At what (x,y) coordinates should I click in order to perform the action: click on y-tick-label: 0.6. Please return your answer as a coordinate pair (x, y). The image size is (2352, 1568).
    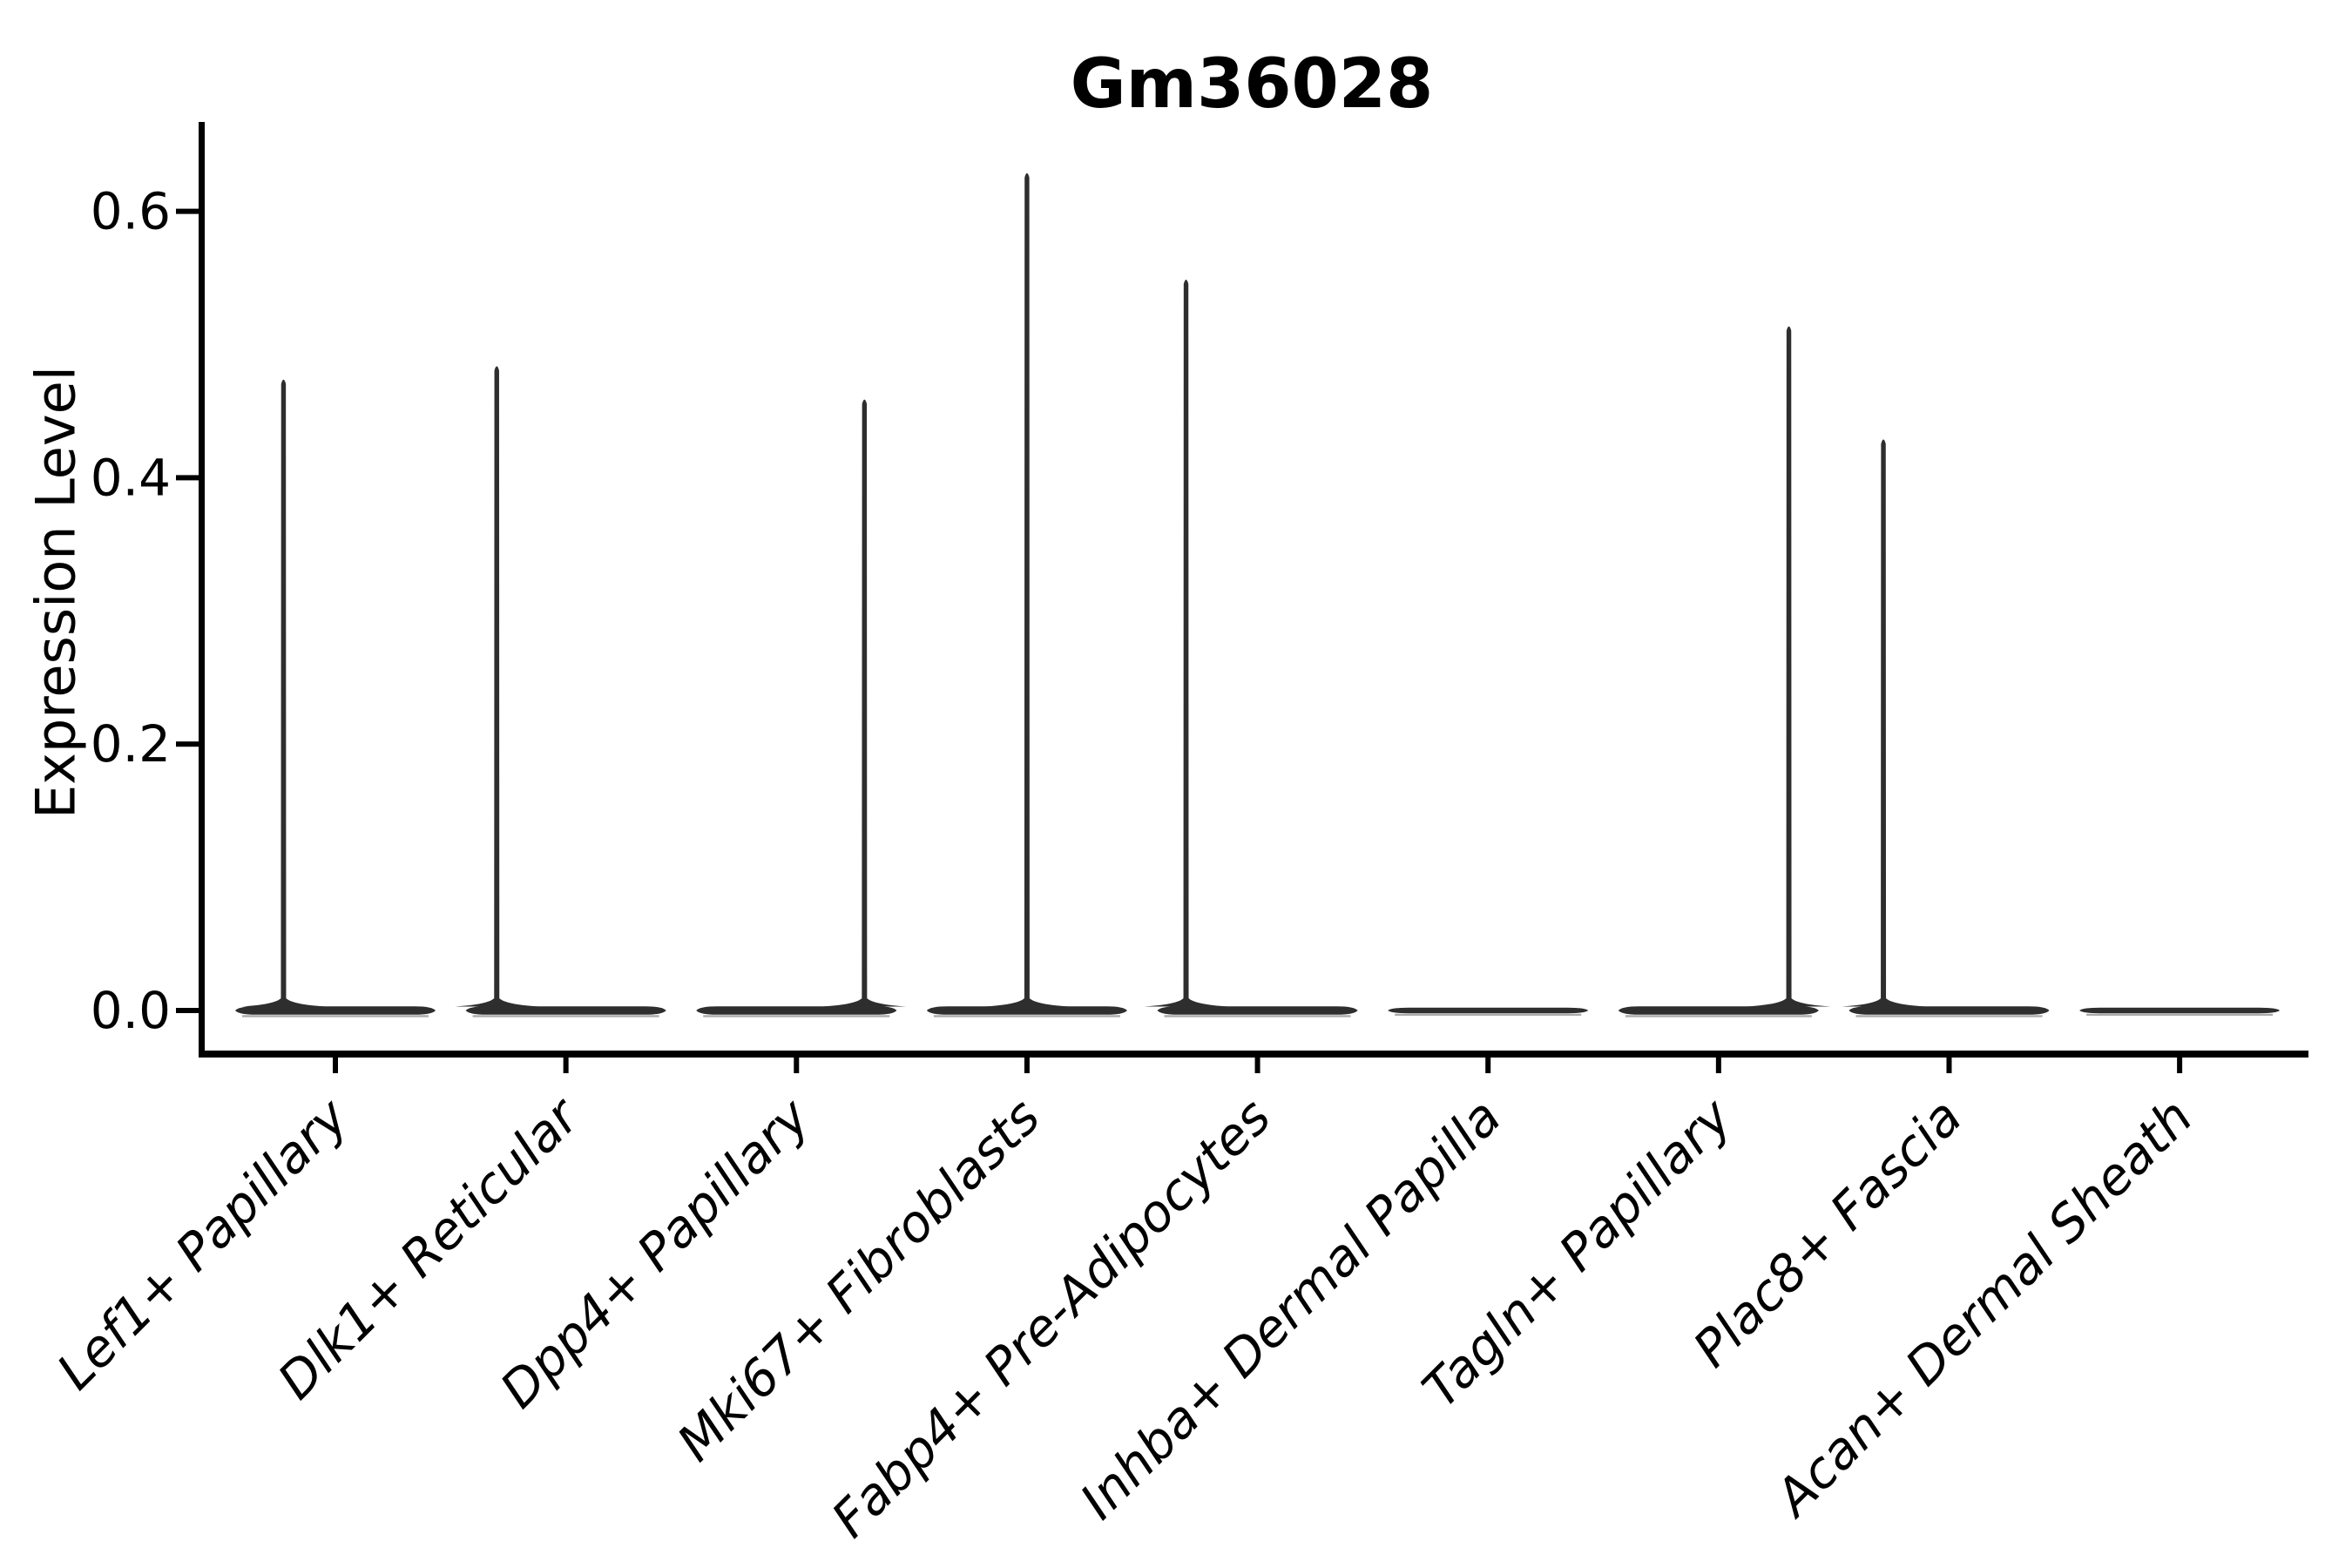
    Looking at the image, I should click on (131, 211).